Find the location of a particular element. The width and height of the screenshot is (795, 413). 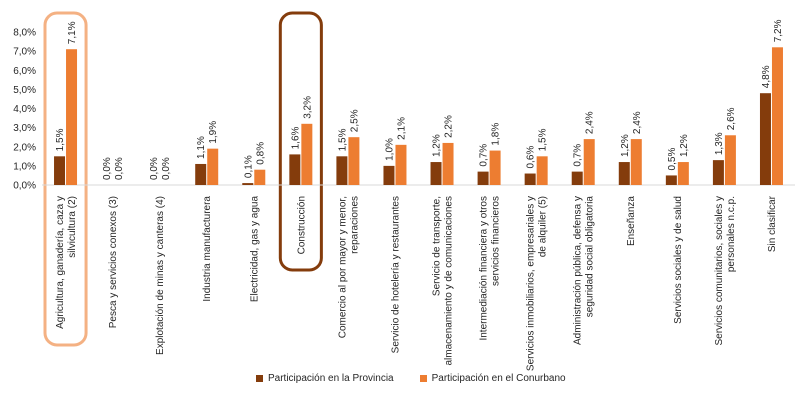

legend-swatch-conurbano is located at coordinates (423, 378).